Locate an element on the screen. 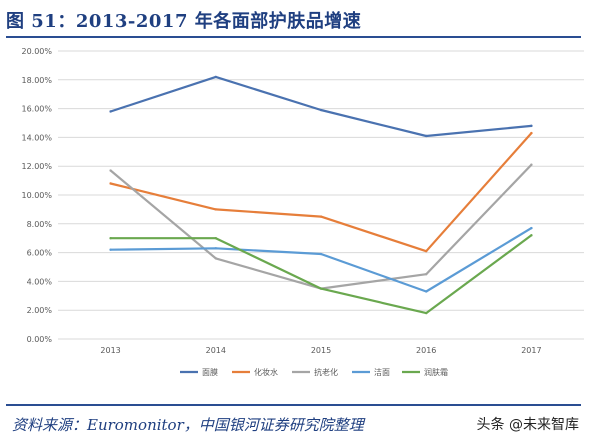  y-tick-label: 20.00% is located at coordinates (36, 51).